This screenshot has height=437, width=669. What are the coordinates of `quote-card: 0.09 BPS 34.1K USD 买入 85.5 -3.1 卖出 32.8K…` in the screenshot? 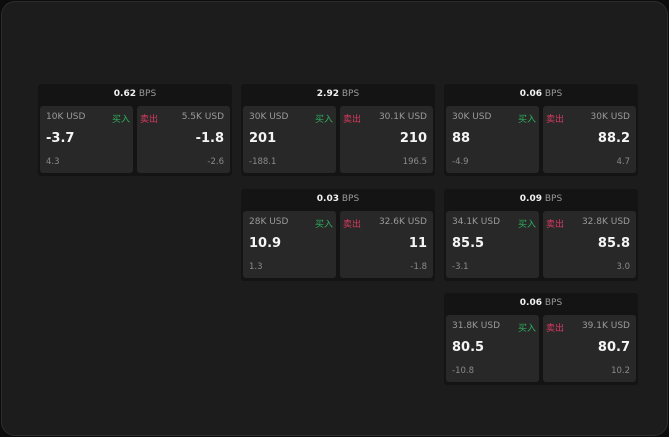 It's located at (541, 235).